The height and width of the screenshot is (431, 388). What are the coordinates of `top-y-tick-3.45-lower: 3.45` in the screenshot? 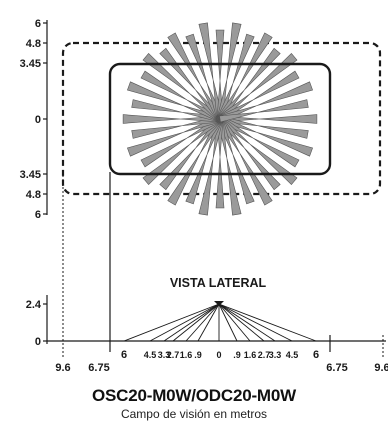 It's located at (30, 175).